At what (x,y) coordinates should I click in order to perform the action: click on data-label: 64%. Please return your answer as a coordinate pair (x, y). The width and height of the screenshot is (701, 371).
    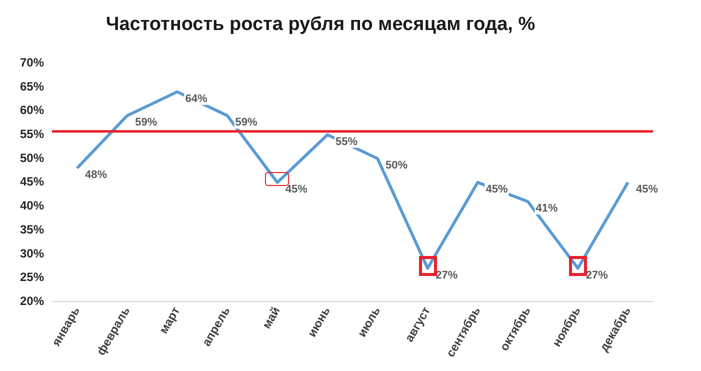
    Looking at the image, I should click on (196, 98).